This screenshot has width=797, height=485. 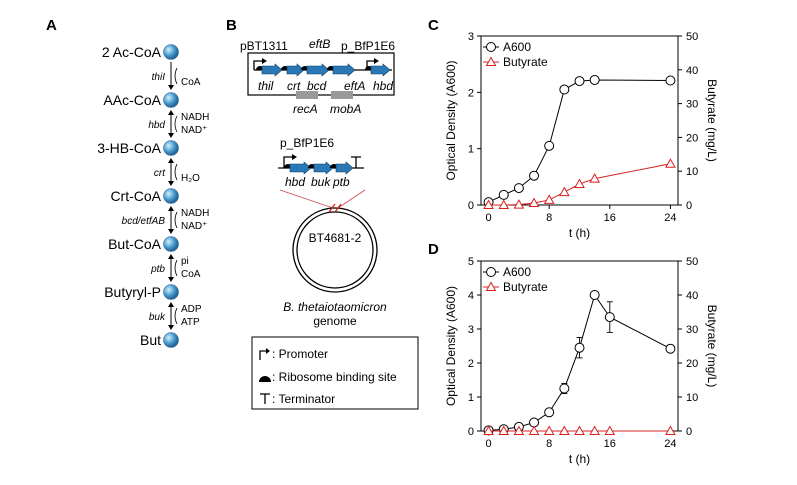 What do you see at coordinates (579, 120) in the screenshot?
I see `plot-frame` at bounding box center [579, 120].